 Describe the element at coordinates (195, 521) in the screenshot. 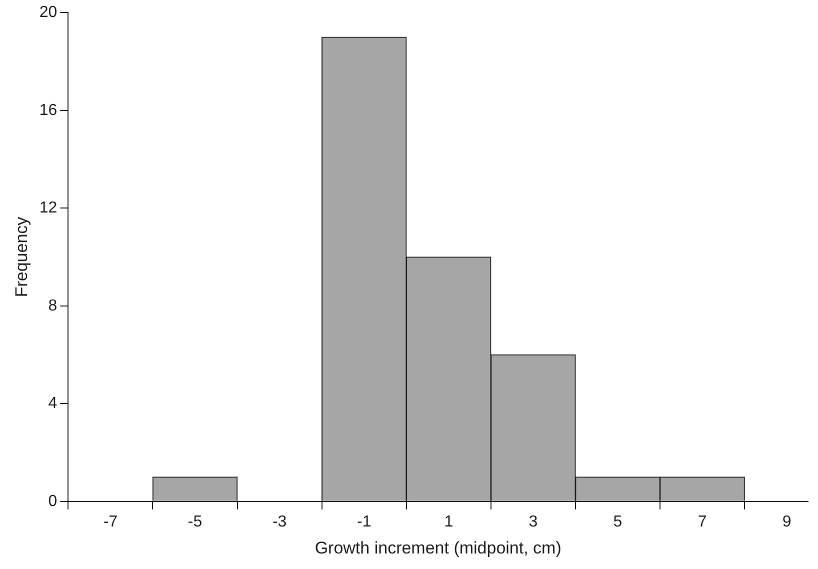

I see `x-tick-label: -5` at that location.